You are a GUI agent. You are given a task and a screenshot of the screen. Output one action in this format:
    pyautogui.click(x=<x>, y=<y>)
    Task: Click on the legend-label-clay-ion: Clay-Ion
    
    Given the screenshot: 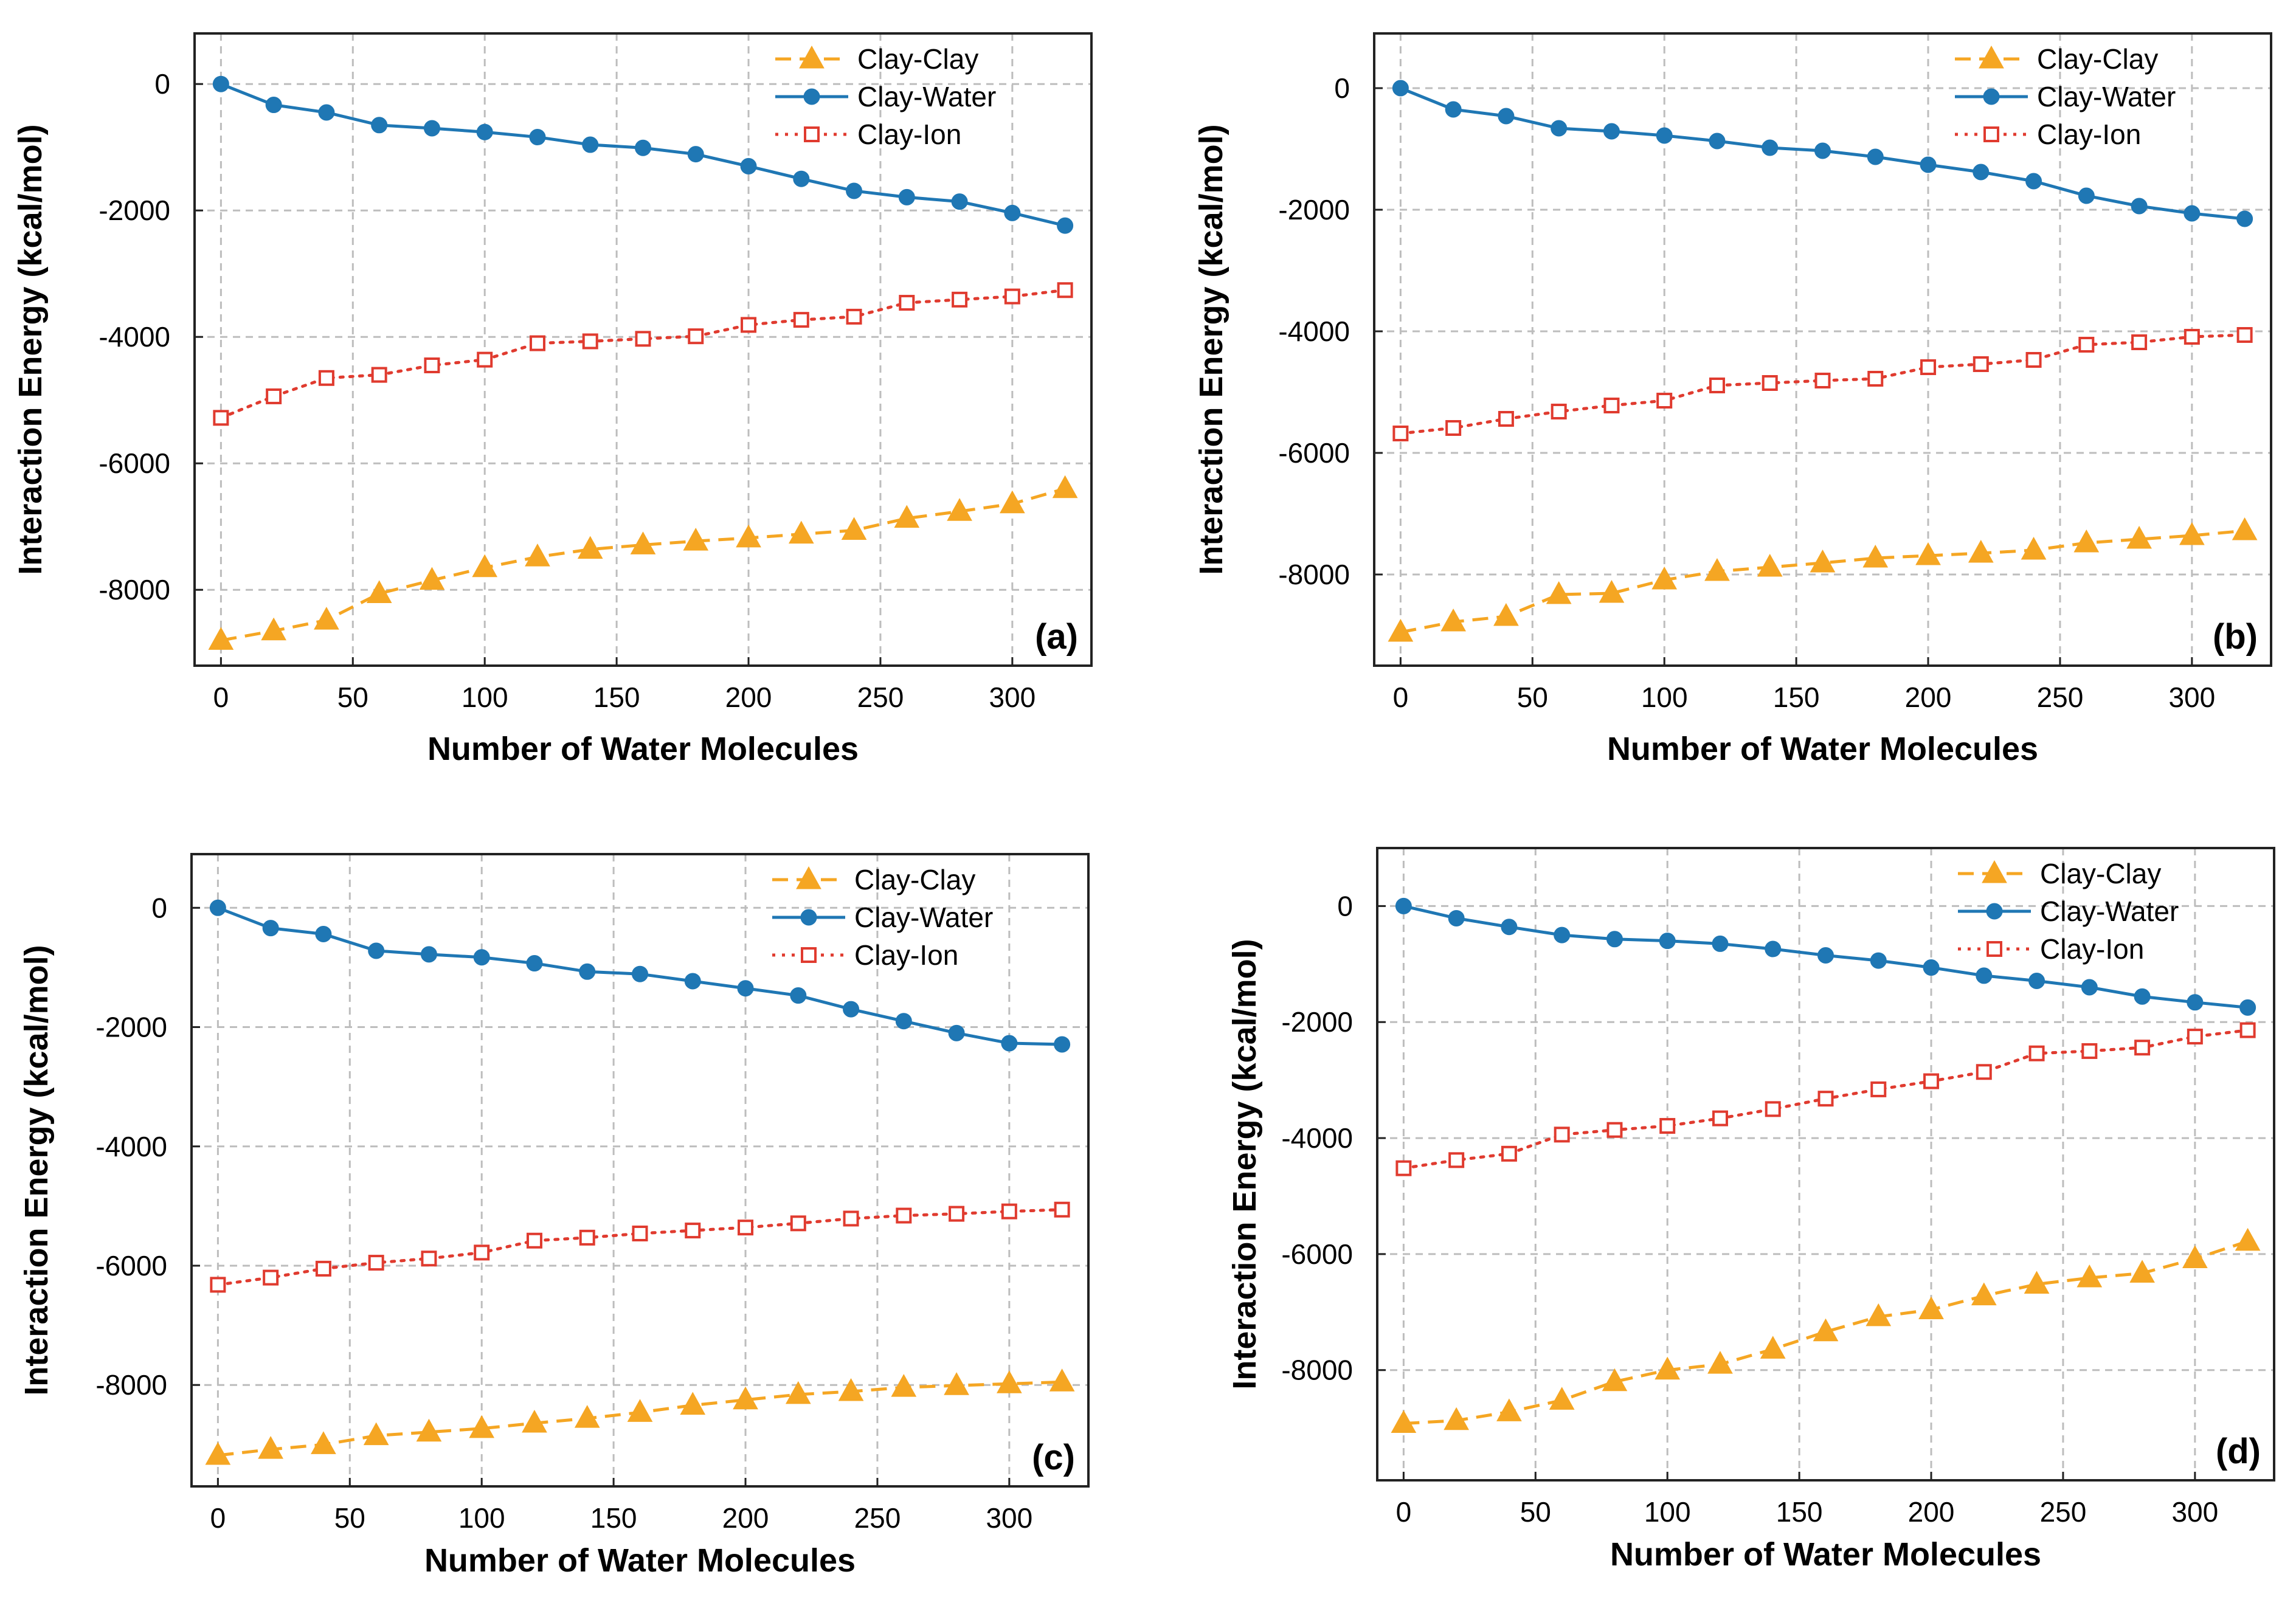 What is the action you would take?
    pyautogui.click(x=909, y=134)
    